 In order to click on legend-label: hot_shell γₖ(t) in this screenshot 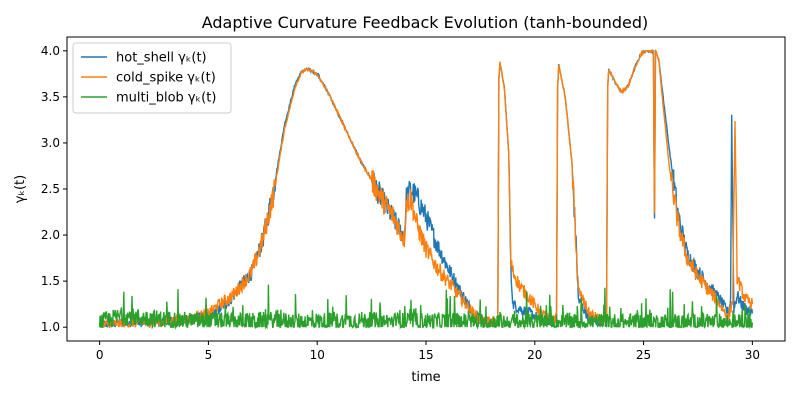, I will do `click(161, 58)`.